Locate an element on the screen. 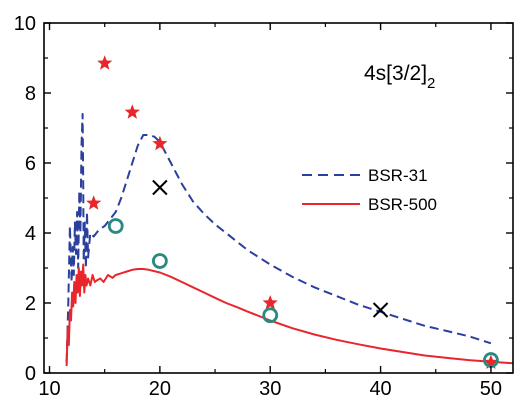 The height and width of the screenshot is (415, 525). y-tick-label-4: 4 is located at coordinates (30, 234).